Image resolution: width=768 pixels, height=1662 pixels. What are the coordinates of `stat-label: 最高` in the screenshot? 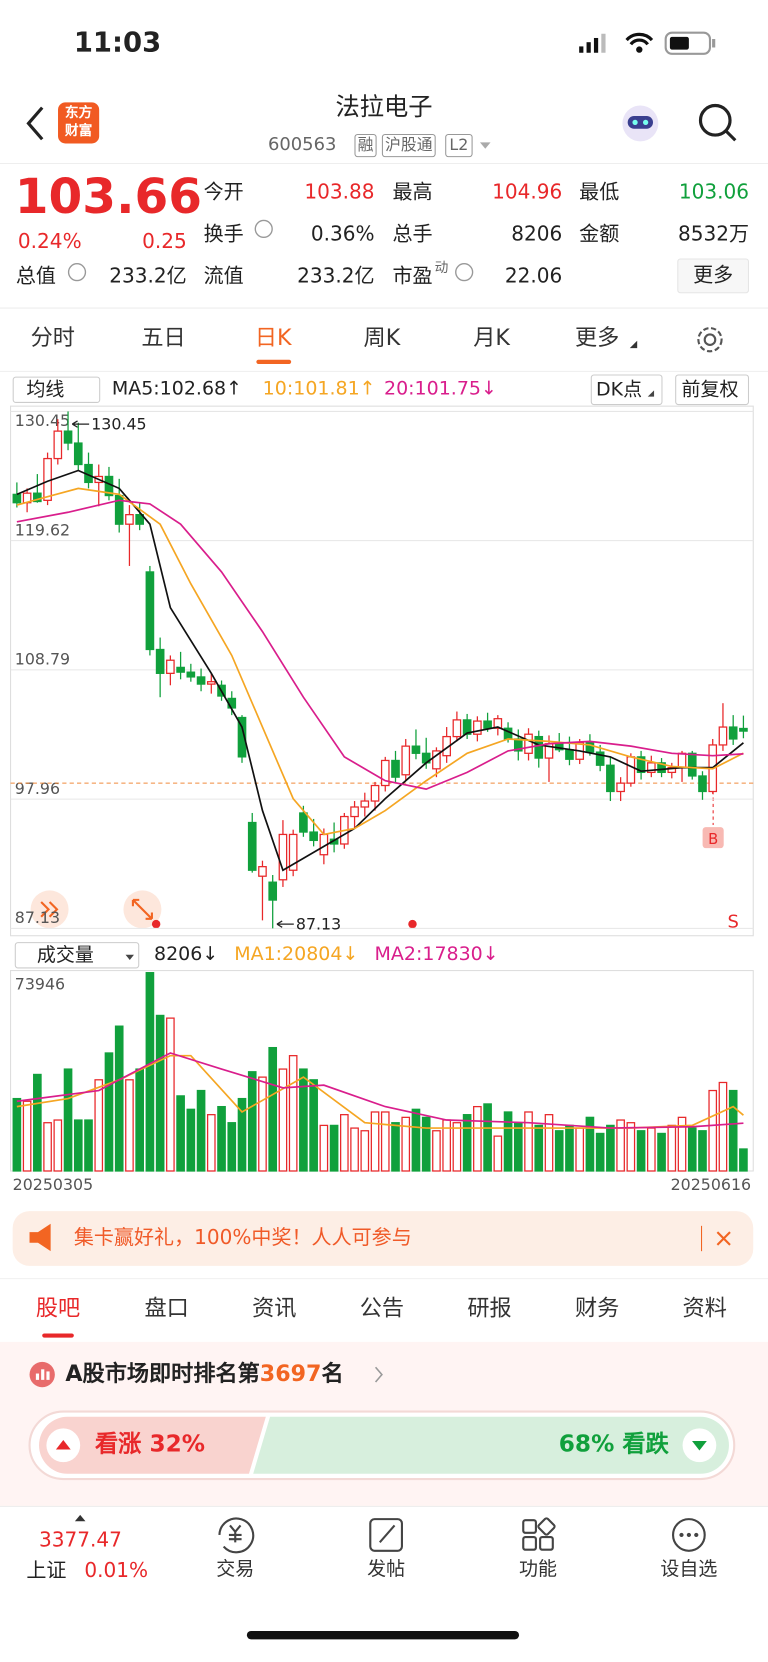 It's located at (412, 192).